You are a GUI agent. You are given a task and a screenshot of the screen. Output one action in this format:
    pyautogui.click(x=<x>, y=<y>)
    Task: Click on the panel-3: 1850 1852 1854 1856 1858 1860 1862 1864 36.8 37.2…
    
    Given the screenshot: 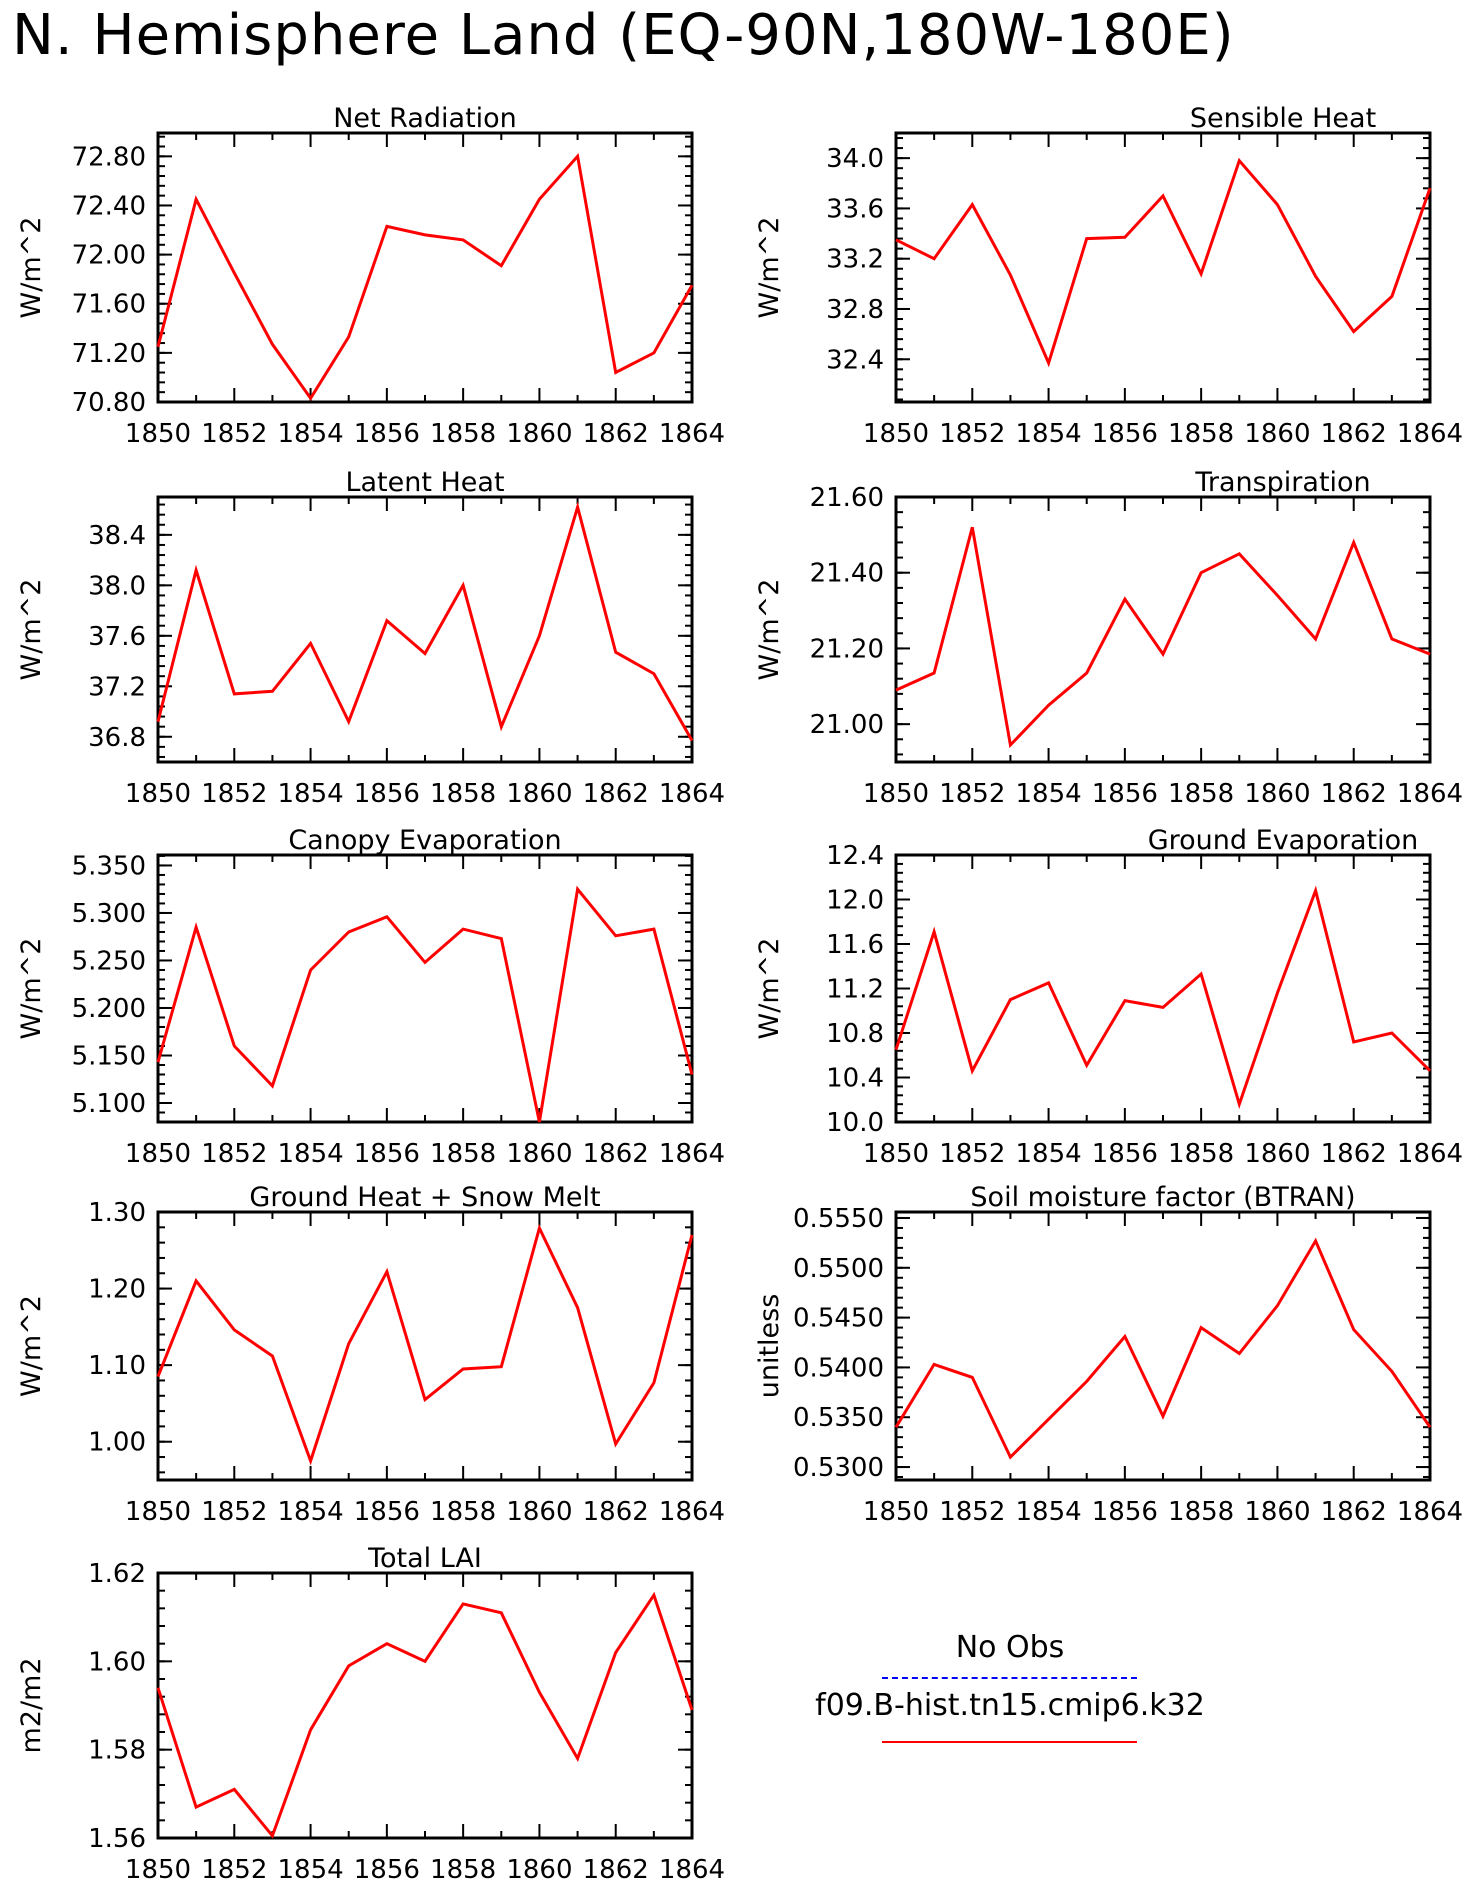 What is the action you would take?
    pyautogui.click(x=370, y=638)
    